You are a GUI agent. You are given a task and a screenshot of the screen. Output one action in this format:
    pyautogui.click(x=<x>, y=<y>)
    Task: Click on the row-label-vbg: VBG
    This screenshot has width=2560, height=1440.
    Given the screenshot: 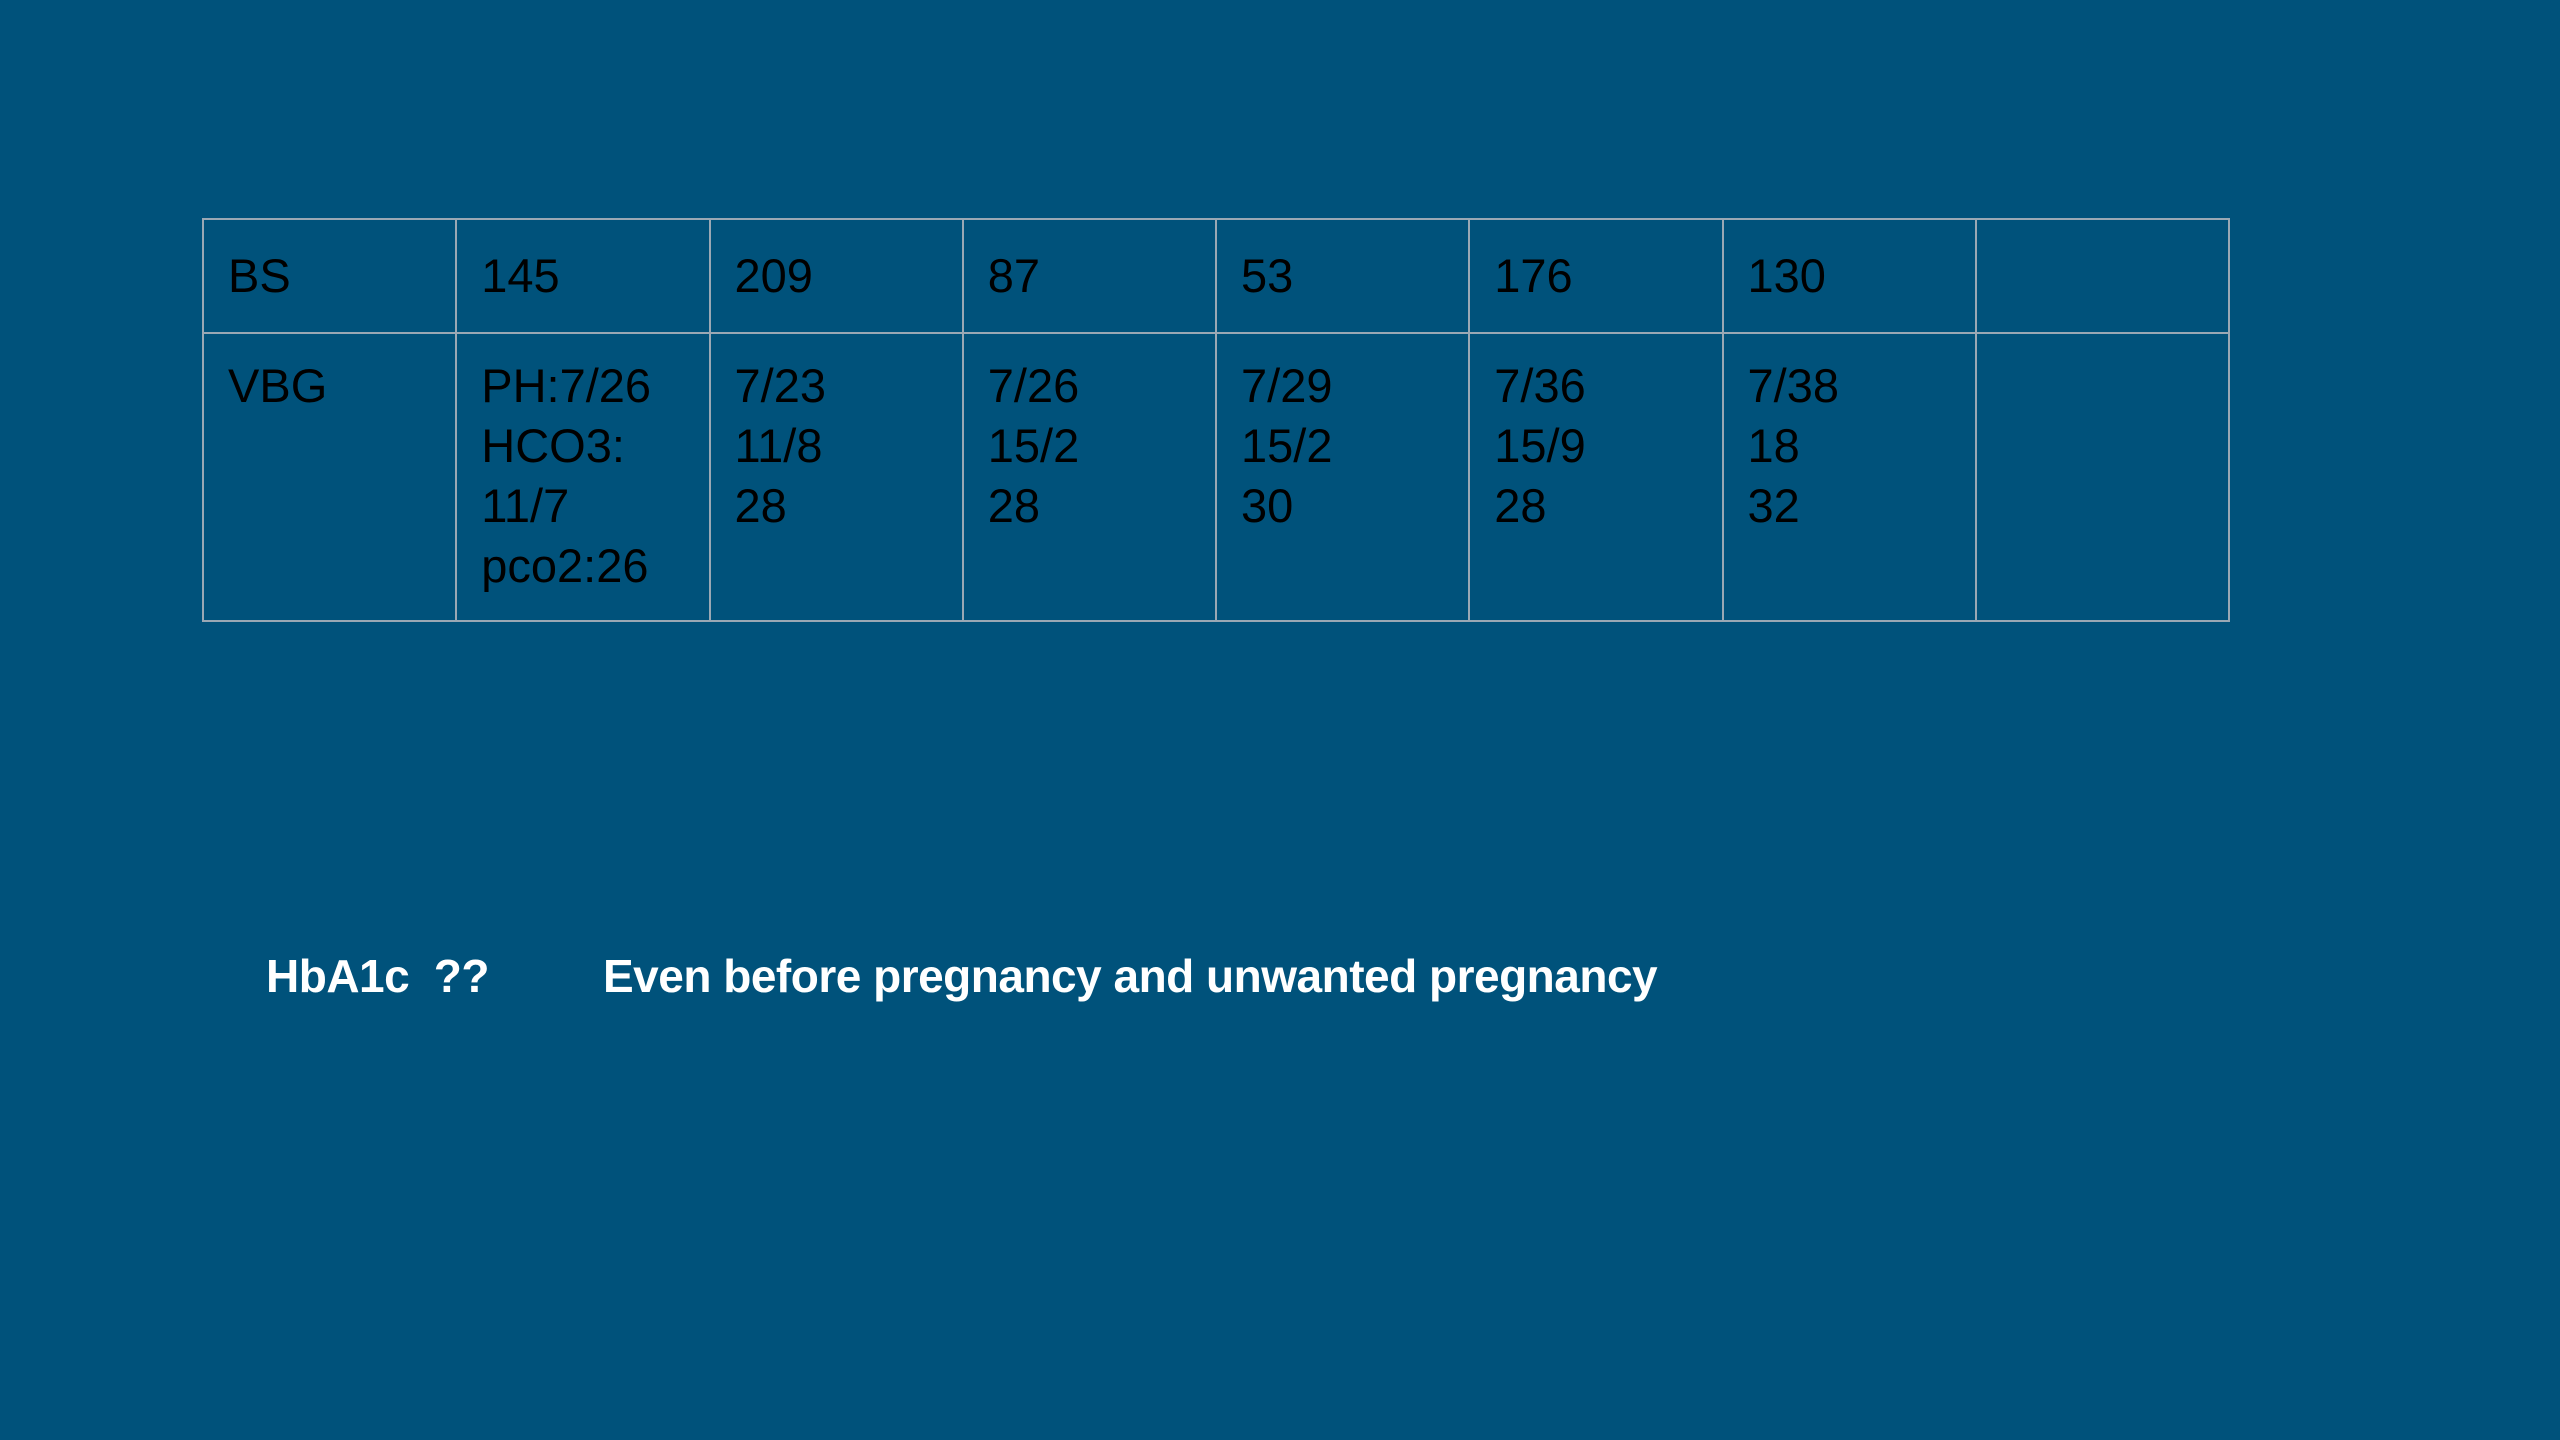 What is the action you would take?
    pyautogui.click(x=329, y=477)
    